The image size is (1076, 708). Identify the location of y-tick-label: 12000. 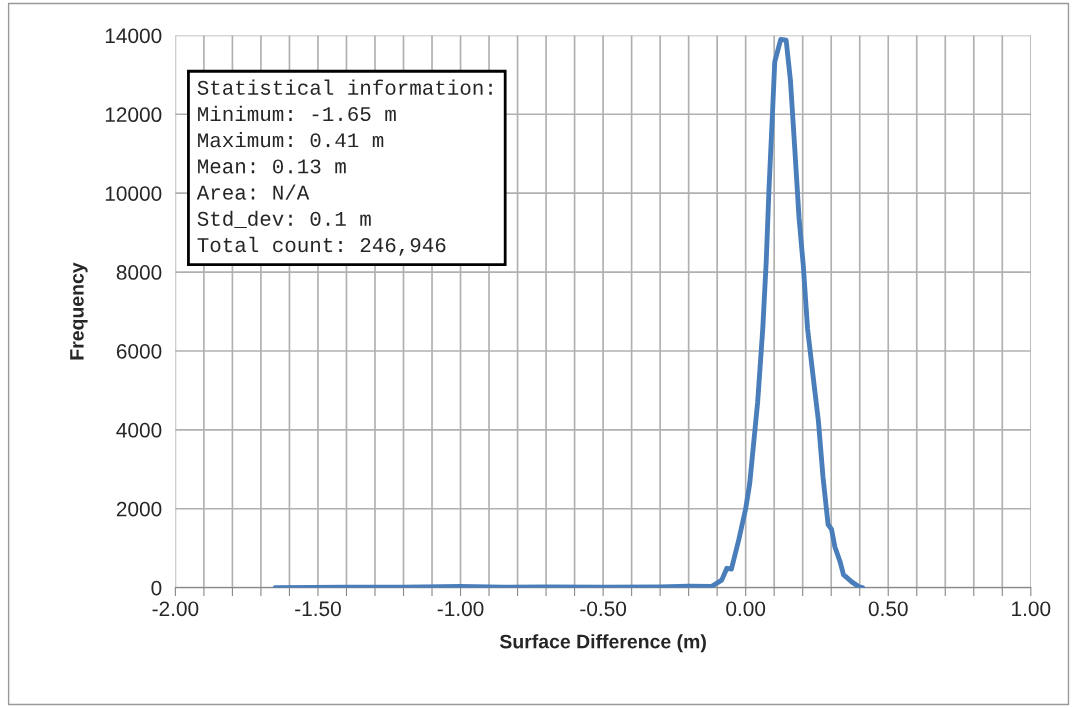
(133, 115).